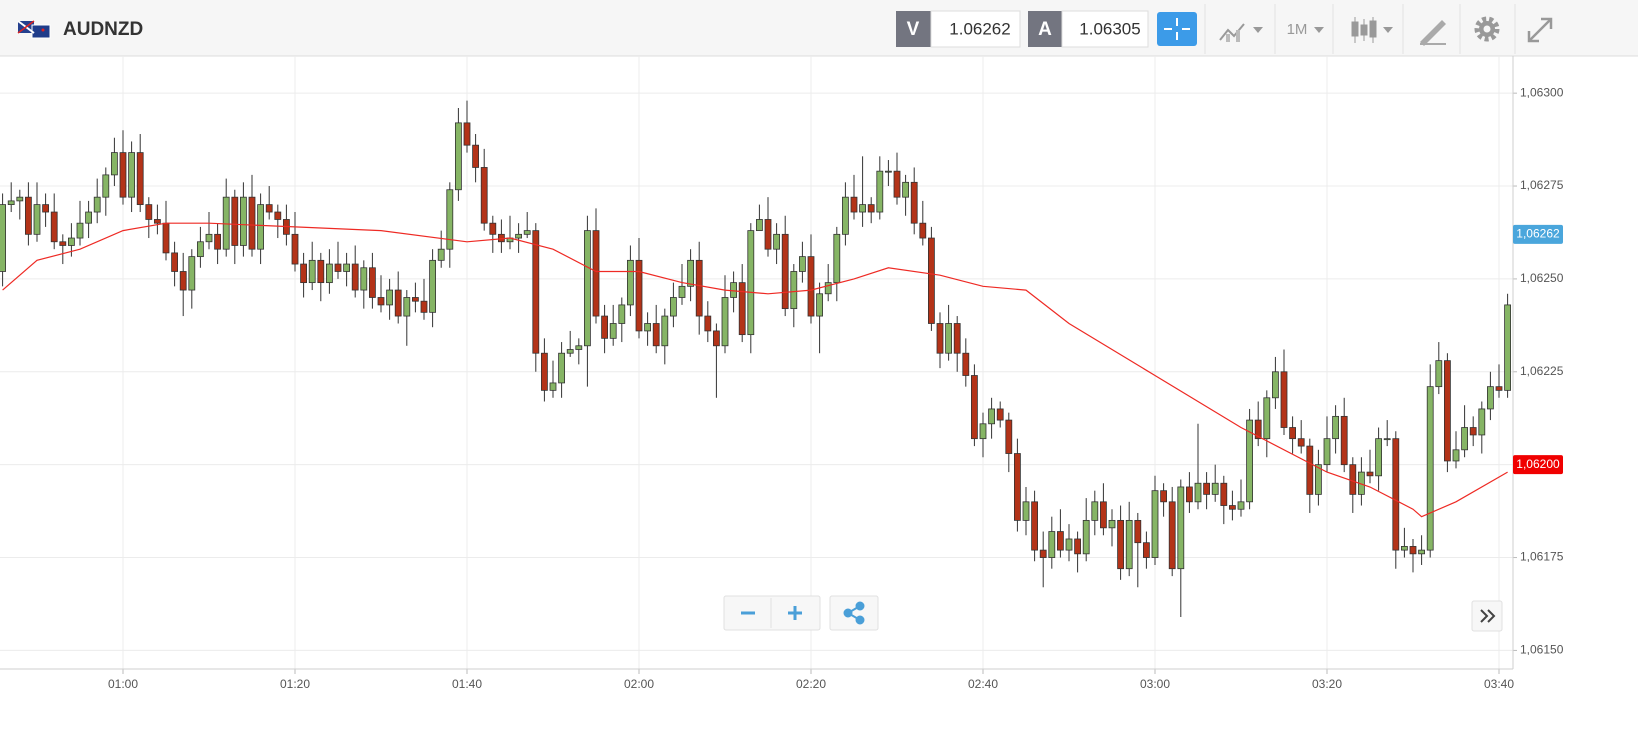 The height and width of the screenshot is (732, 1638). Describe the element at coordinates (819, 28) in the screenshot. I see `toolbar` at that location.